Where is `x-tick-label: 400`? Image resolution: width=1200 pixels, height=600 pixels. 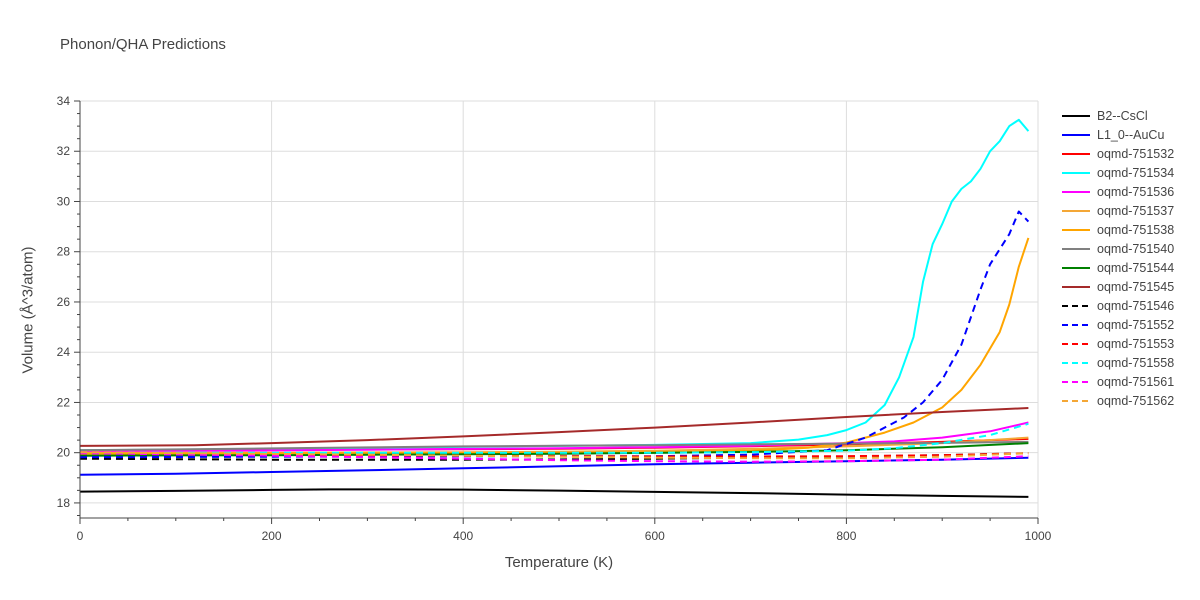 x-tick-label: 400 is located at coordinates (463, 536).